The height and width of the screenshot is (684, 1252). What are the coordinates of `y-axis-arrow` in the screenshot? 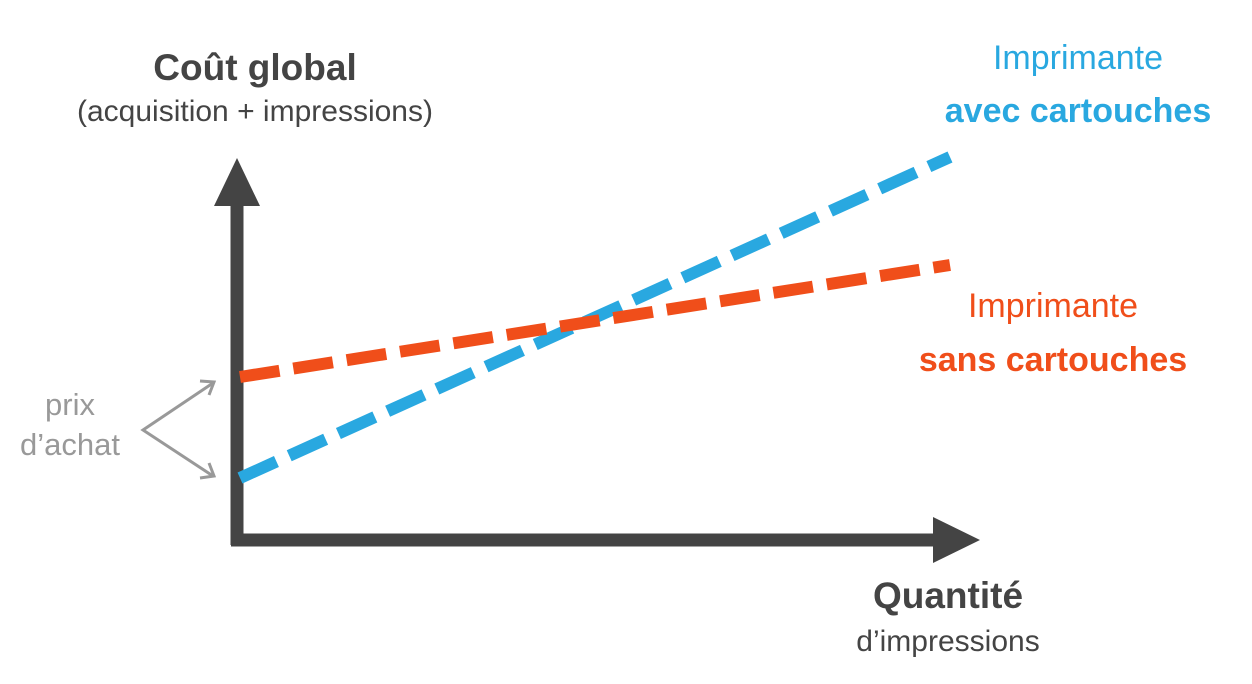 It's located at (237, 182).